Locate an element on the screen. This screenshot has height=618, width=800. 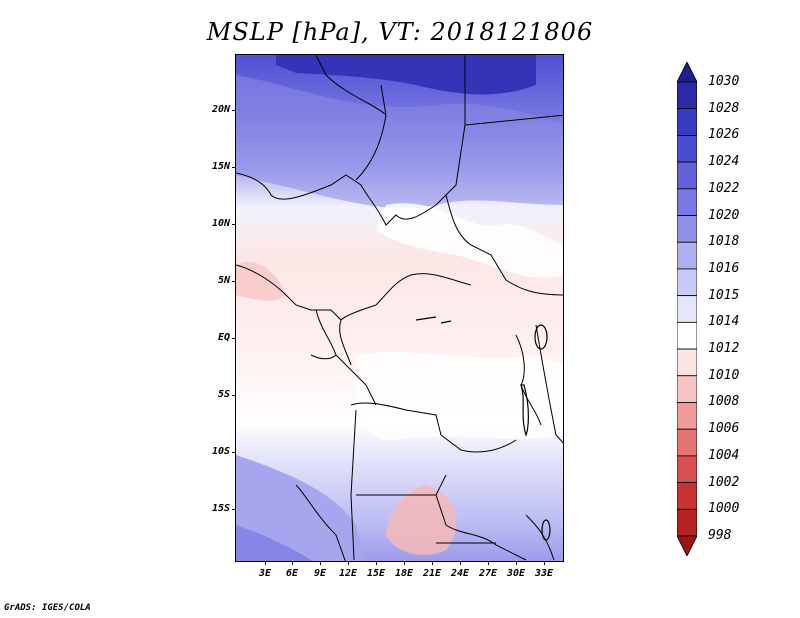
color-bar-level-label: 1006 is located at coordinates (724, 429).